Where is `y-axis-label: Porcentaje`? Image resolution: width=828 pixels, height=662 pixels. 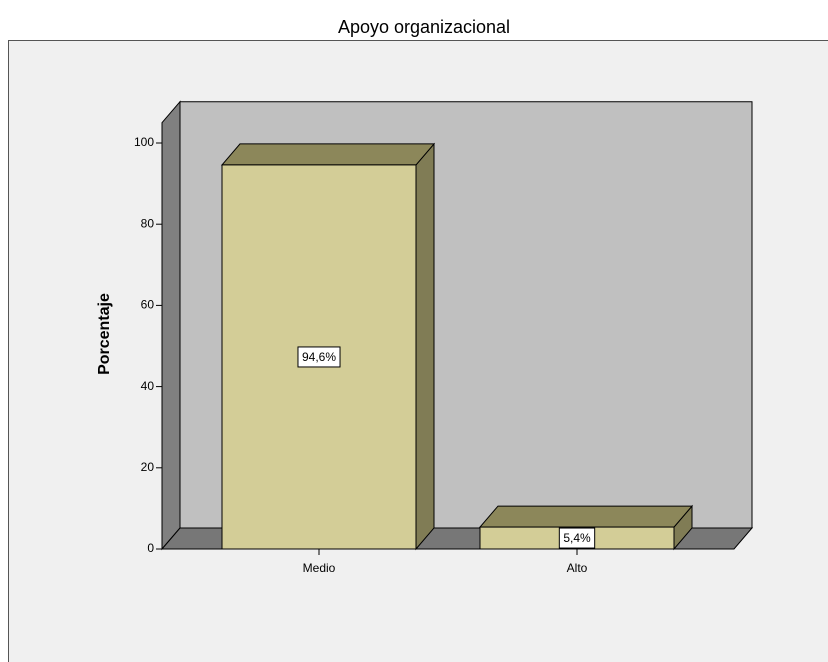 y-axis-label: Porcentaje is located at coordinates (104, 334).